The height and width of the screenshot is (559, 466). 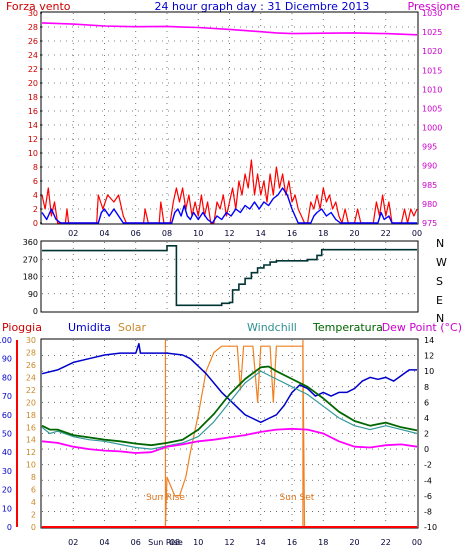 What do you see at coordinates (432, 13) in the screenshot?
I see `pressure-tick-label: 1030` at bounding box center [432, 13].